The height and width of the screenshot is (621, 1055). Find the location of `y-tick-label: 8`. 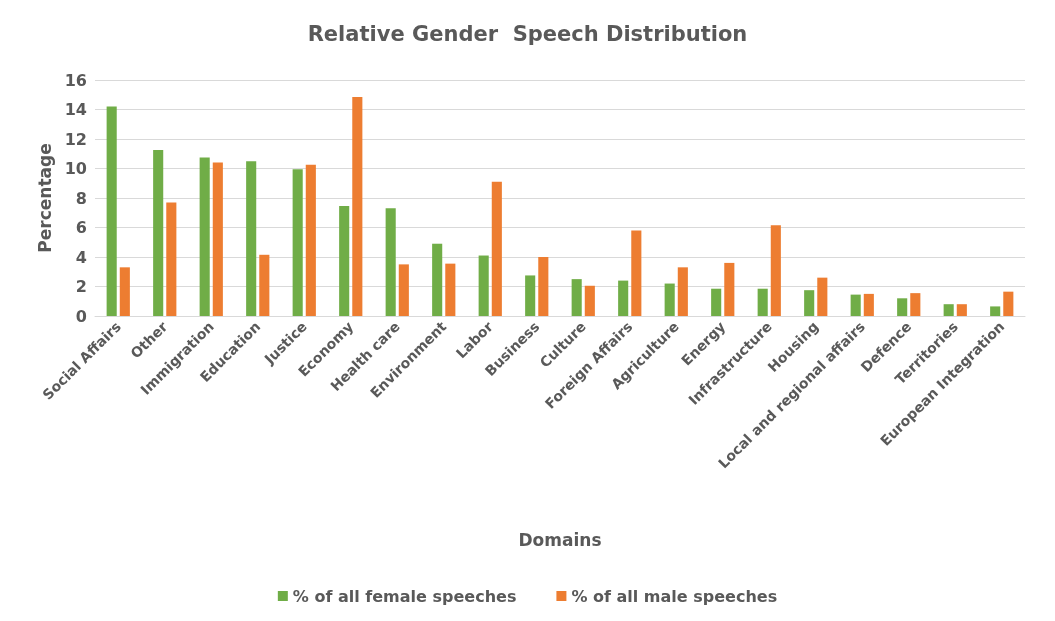

y-tick-label: 8 is located at coordinates (81, 198).